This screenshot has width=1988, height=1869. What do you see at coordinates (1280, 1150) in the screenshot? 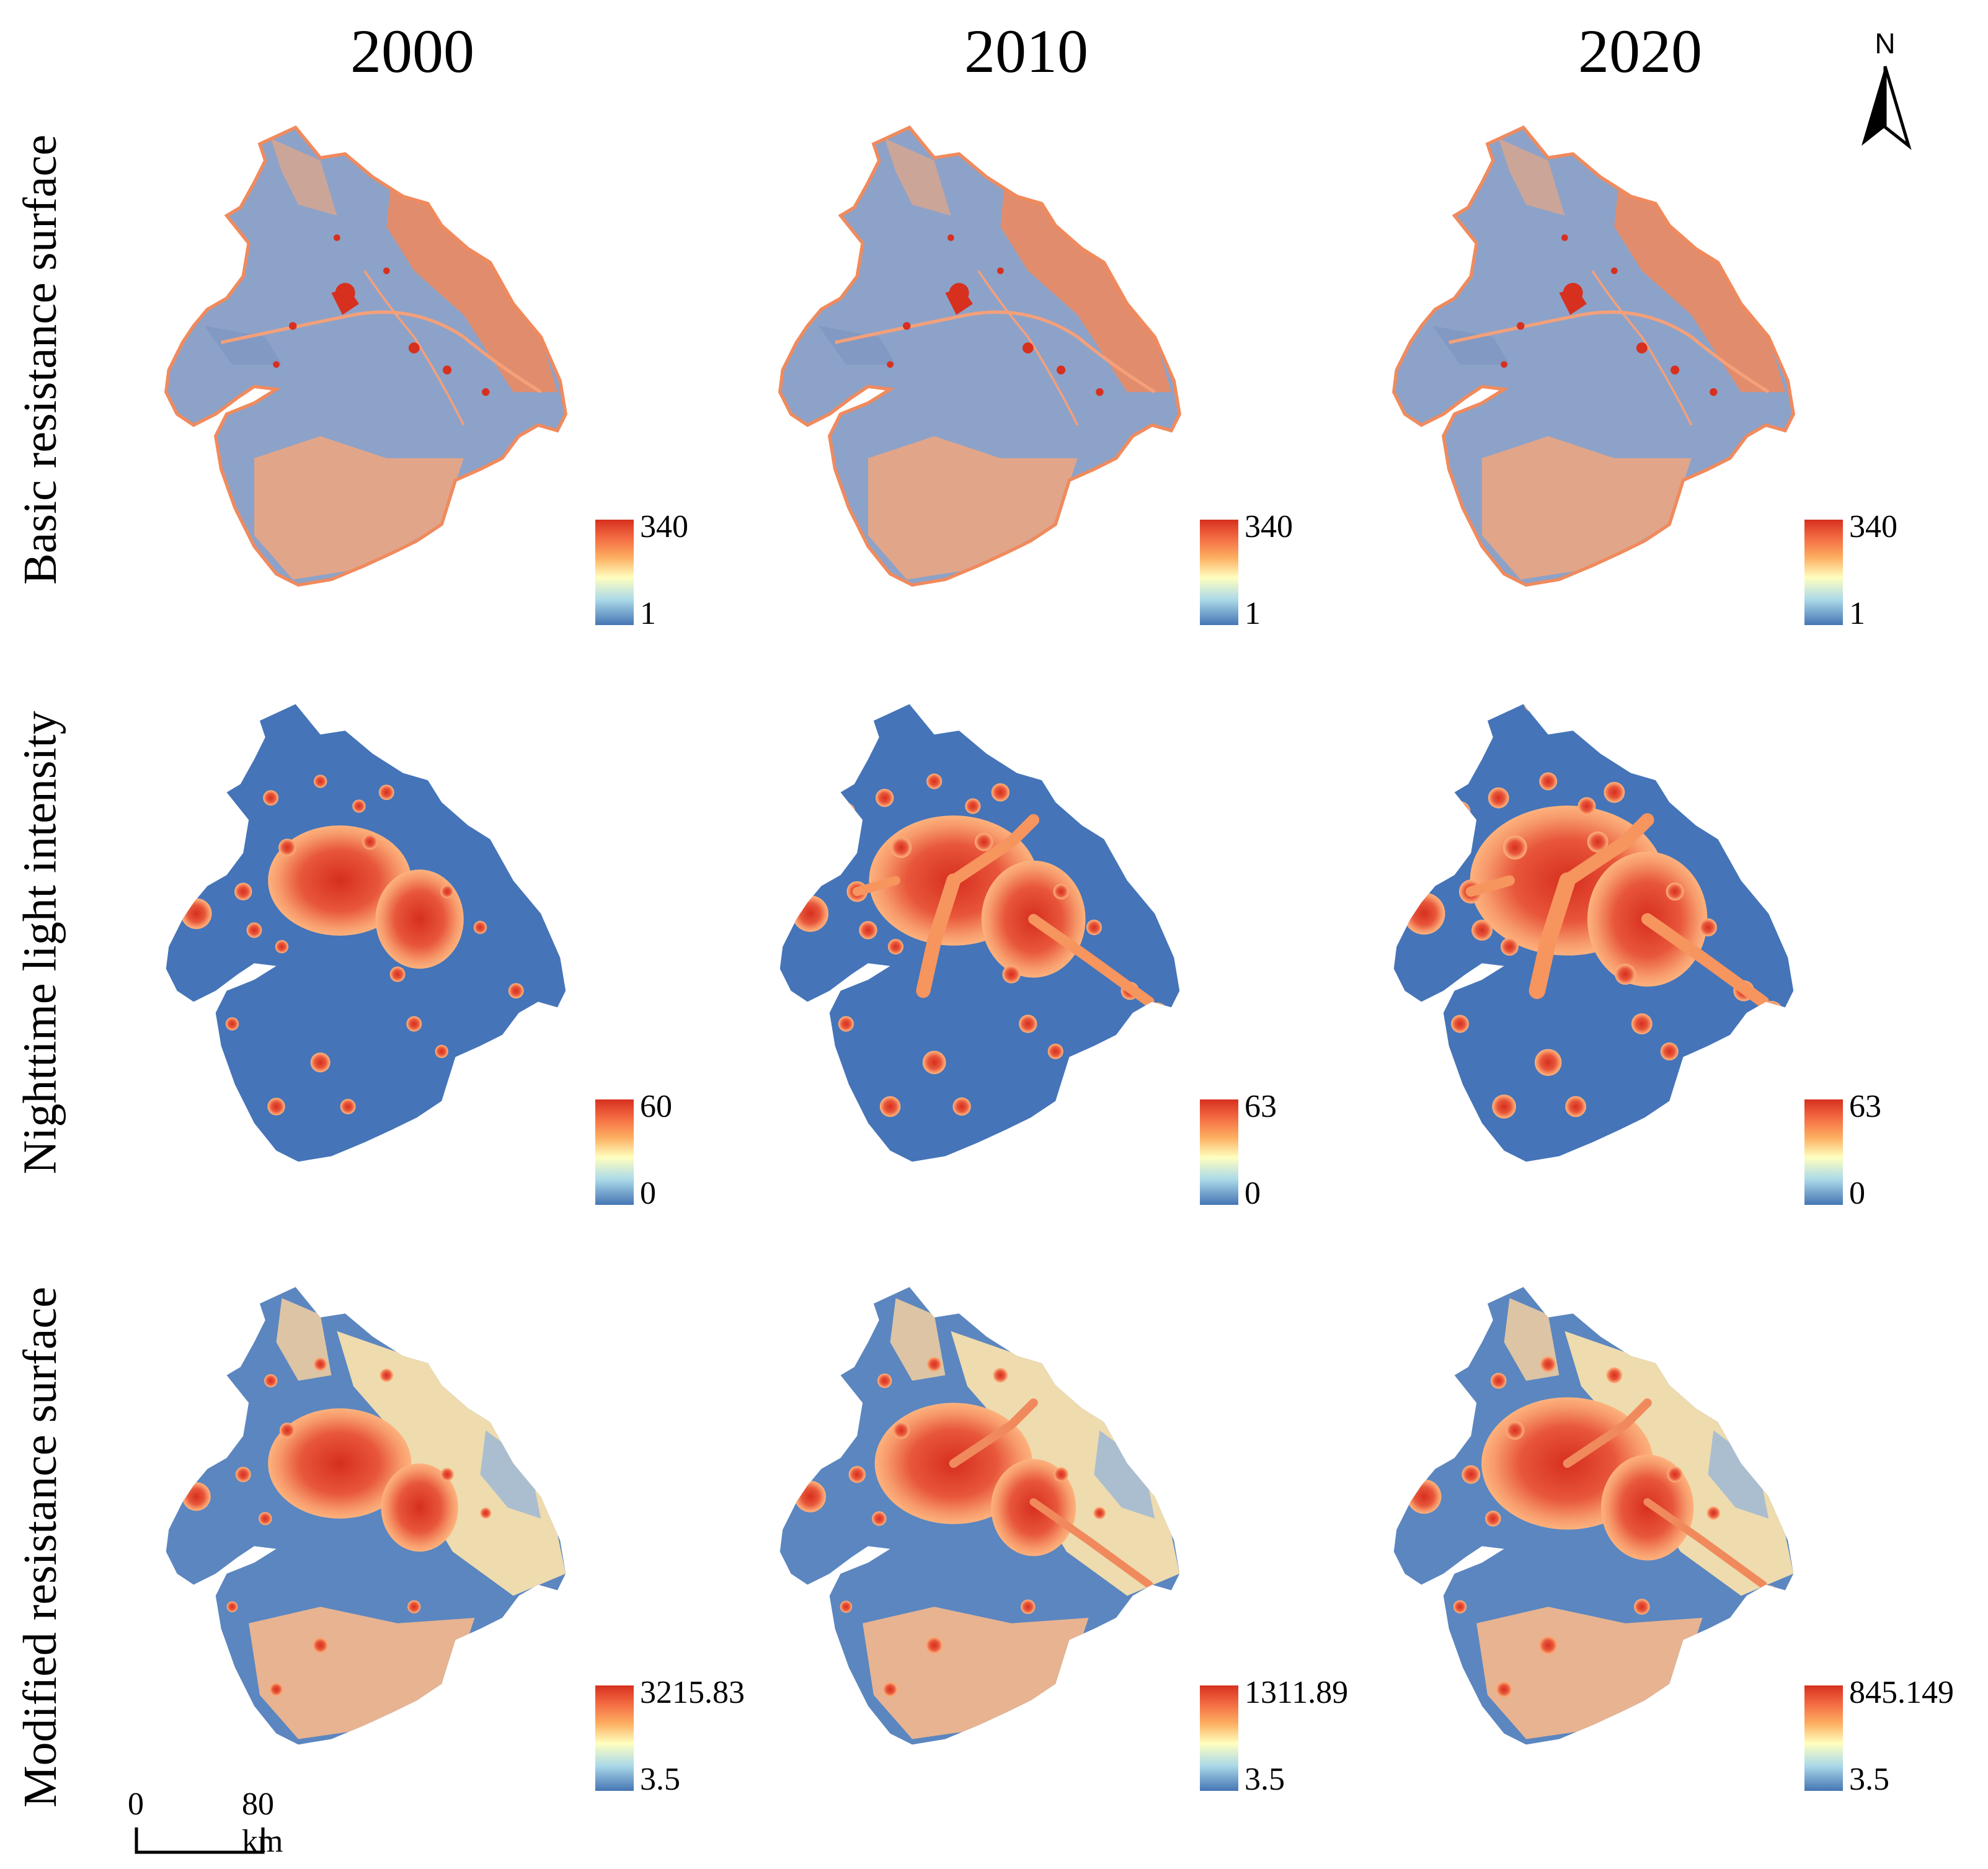
I see `legend-nighttime-light-2010: 63 0` at bounding box center [1280, 1150].